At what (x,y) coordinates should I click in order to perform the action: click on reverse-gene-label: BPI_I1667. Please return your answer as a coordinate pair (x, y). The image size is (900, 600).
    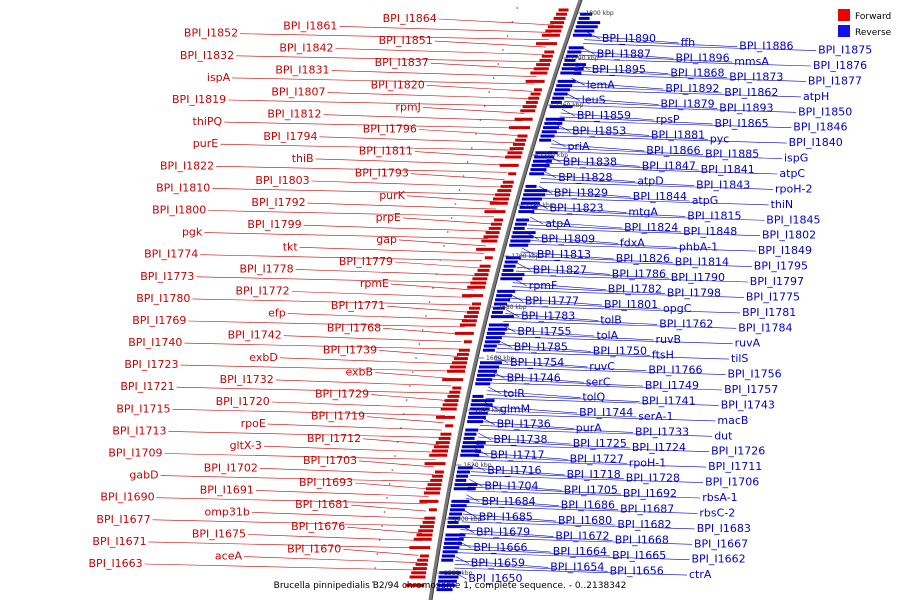
    Looking at the image, I should click on (721, 543).